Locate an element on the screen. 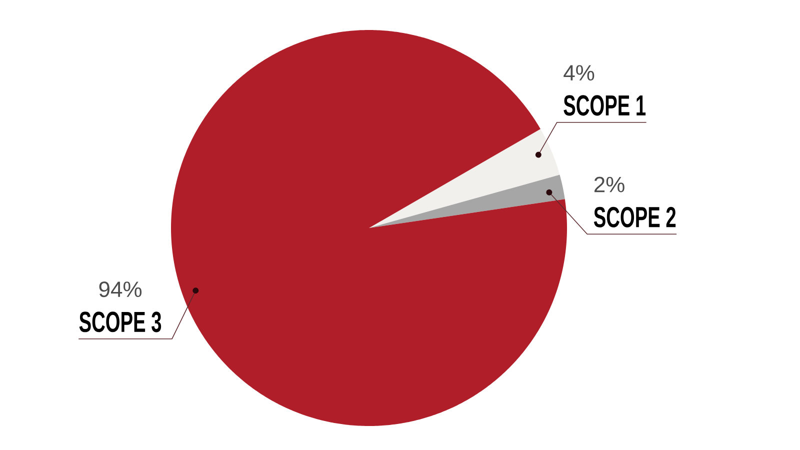 This screenshot has width=800, height=450. slice-label: SCOPE 3 is located at coordinates (120, 322).